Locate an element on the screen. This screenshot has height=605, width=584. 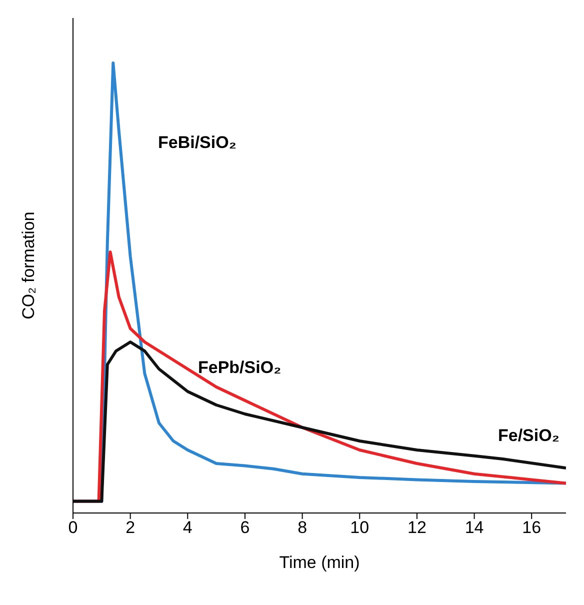
text: FeBi/SiO₂ is located at coordinates (197, 143).